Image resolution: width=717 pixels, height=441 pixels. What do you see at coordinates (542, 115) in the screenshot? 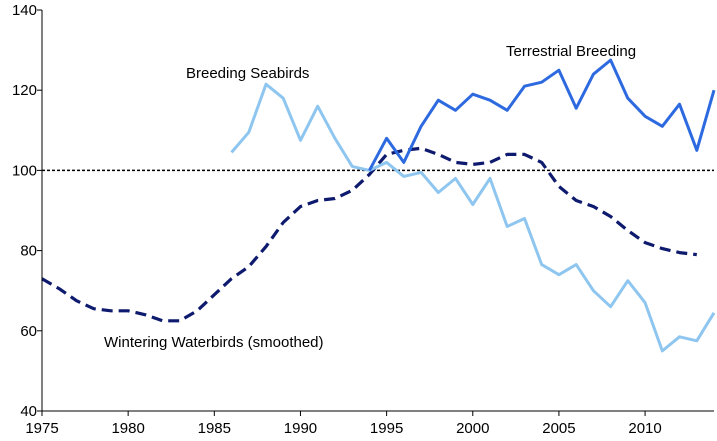
I see `series-line-terrestrial-breeding` at bounding box center [542, 115].